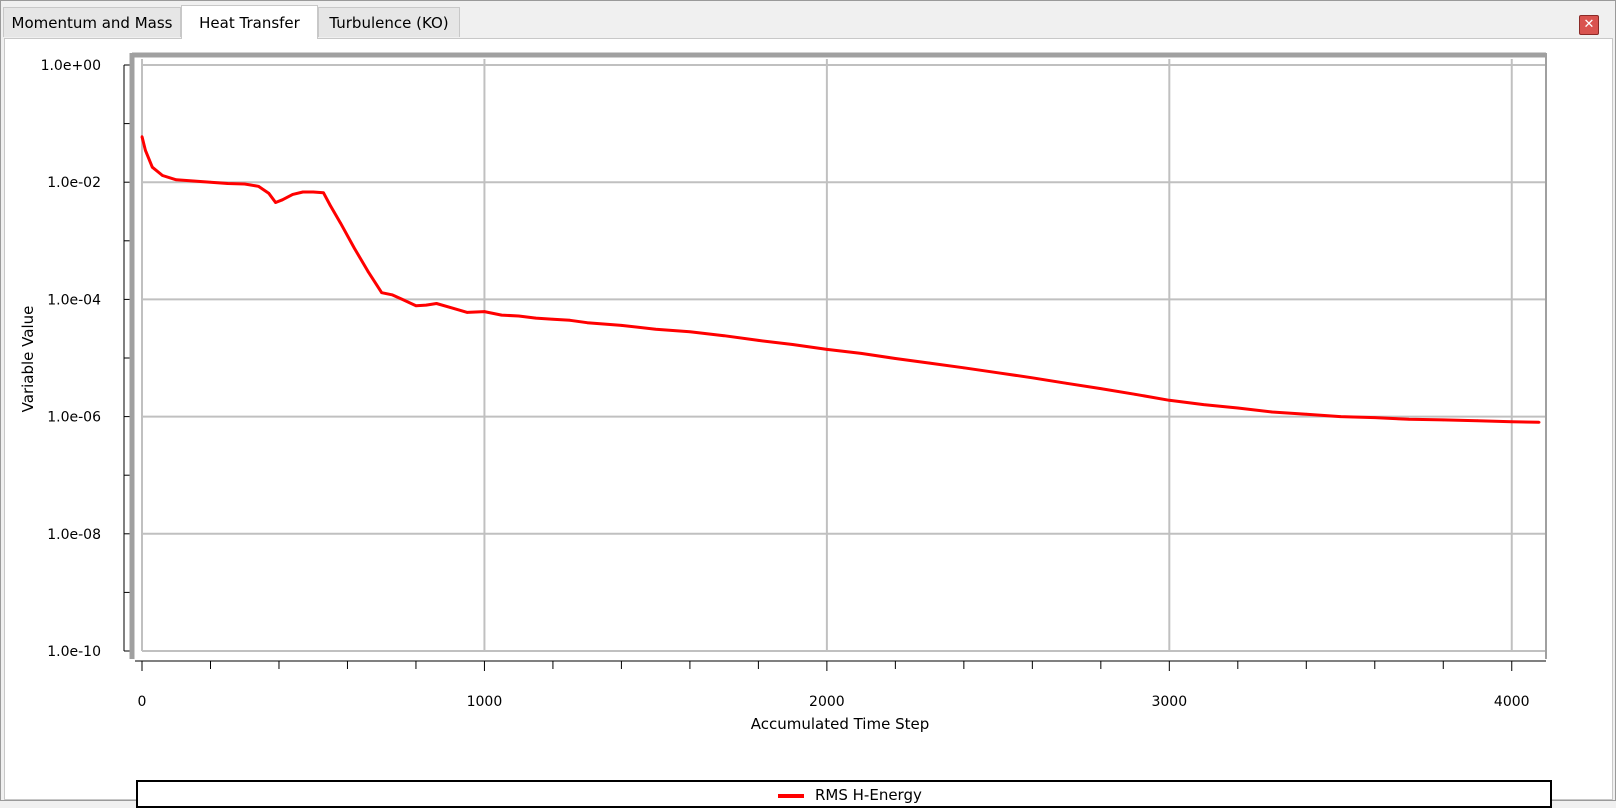 This screenshot has height=808, width=1616. Describe the element at coordinates (1589, 25) in the screenshot. I see `close-icon: ✕` at that location.